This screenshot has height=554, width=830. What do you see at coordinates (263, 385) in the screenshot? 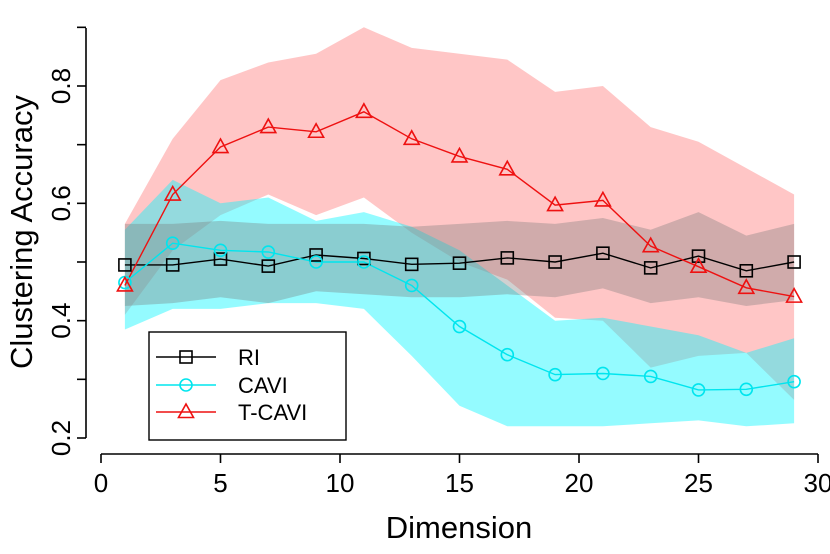
I see `legend-cavi-label: CAVI` at bounding box center [263, 385].